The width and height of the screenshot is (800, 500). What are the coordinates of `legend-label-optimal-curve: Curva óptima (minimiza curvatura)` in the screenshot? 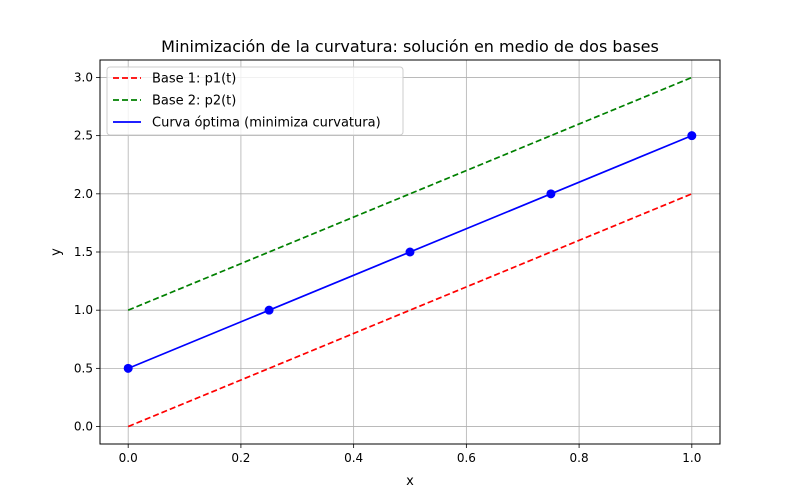 It's located at (266, 123).